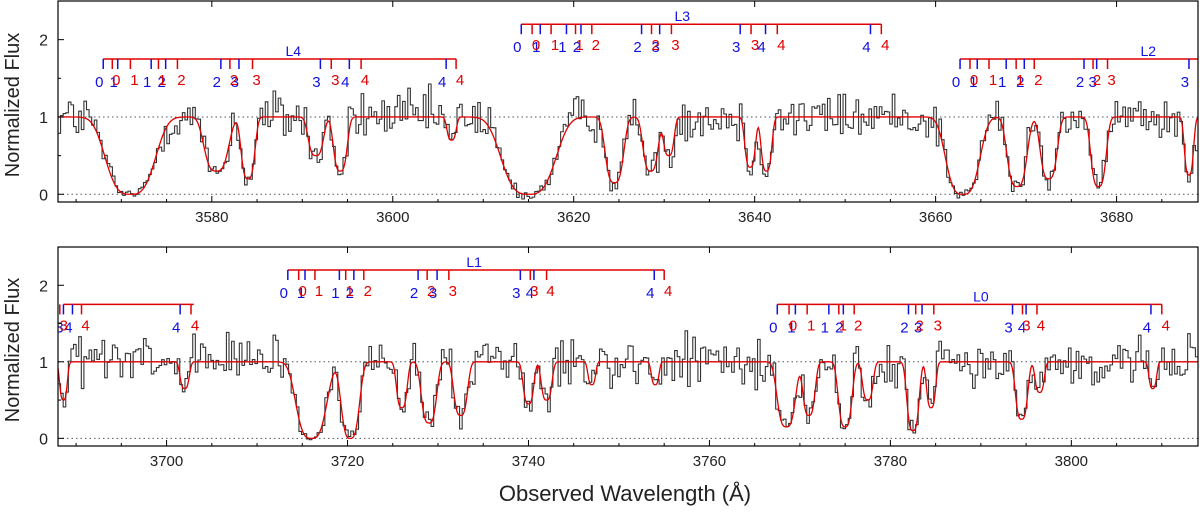  I want to click on x-tick-label: 3580, so click(211, 217).